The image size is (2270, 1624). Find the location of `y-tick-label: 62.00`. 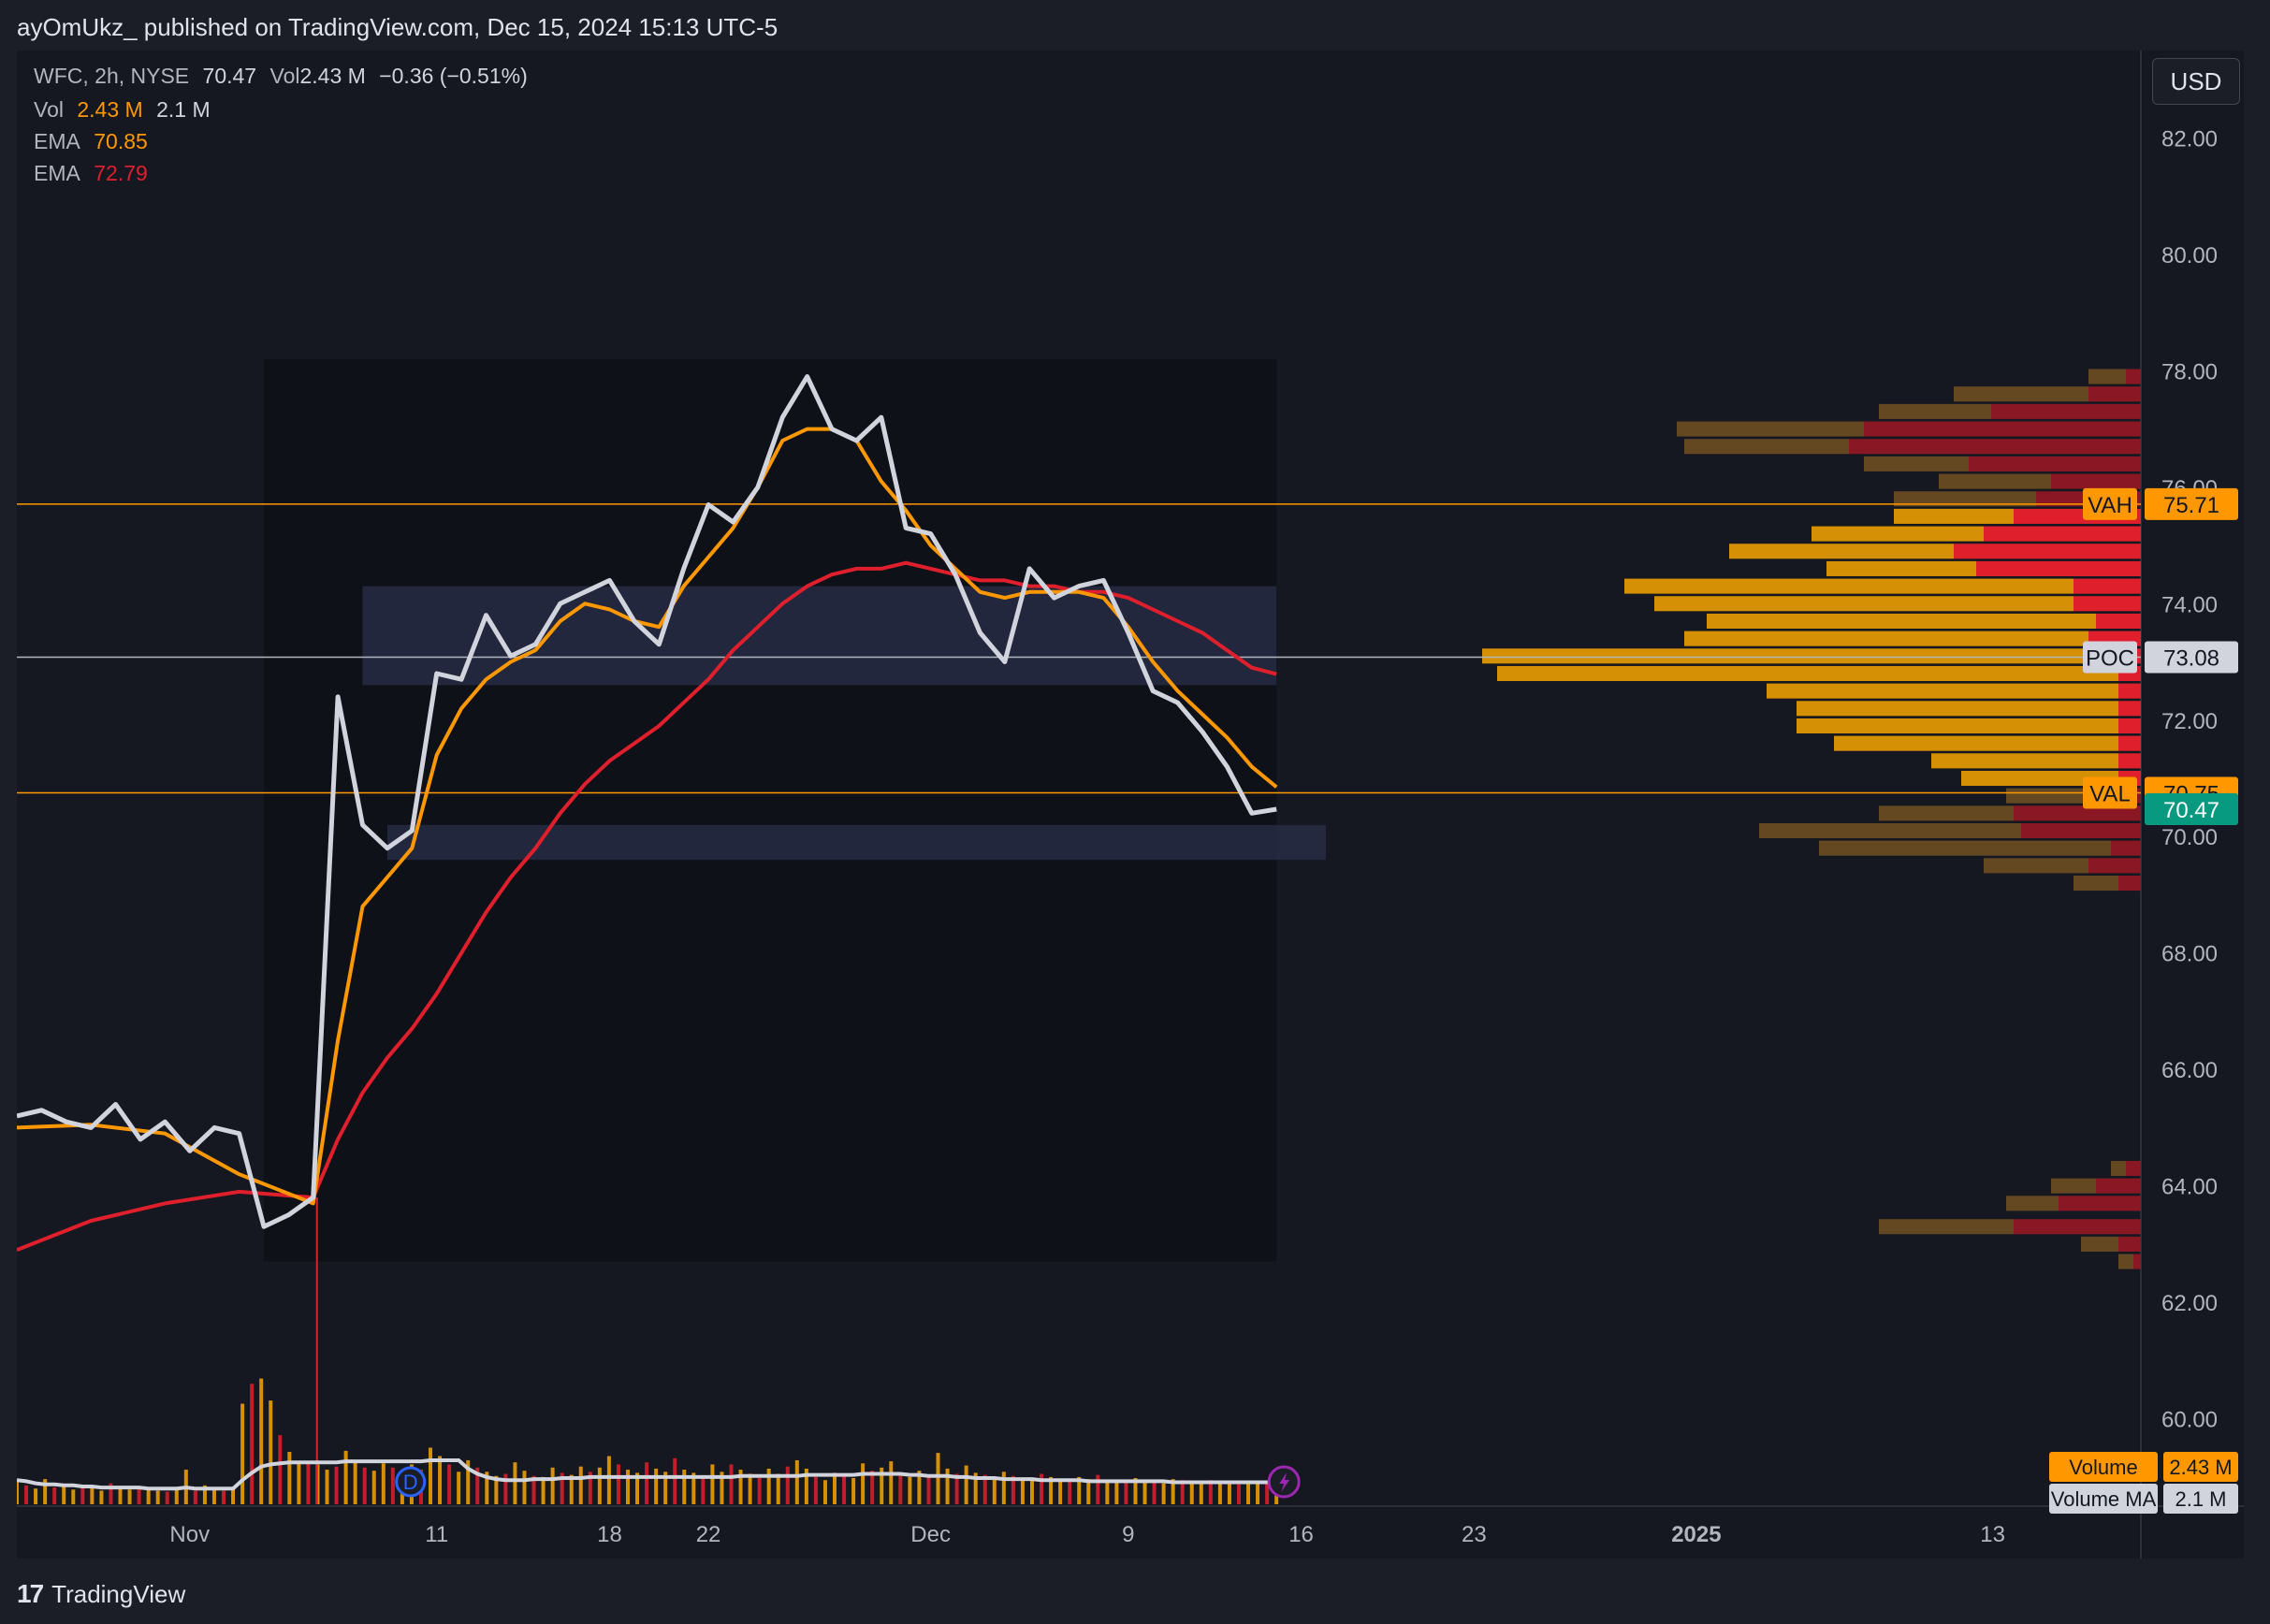

y-tick-label: 62.00 is located at coordinates (2189, 1303).